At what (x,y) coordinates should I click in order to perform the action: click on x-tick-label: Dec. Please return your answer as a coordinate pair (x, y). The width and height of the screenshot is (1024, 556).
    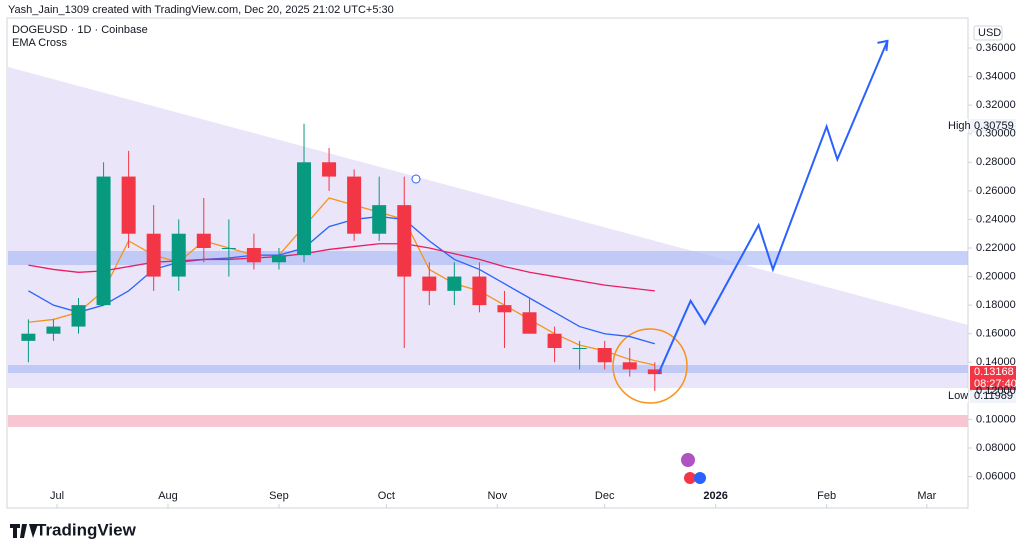
    Looking at the image, I should click on (605, 496).